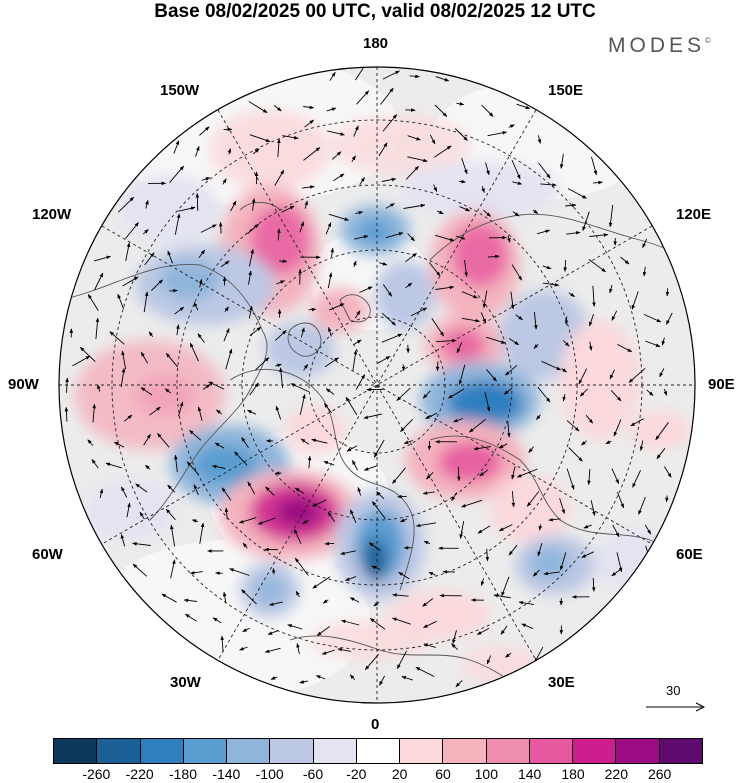 This screenshot has width=750, height=783. Describe the element at coordinates (673, 690) in the screenshot. I see `reference-vector-value: 30` at that location.